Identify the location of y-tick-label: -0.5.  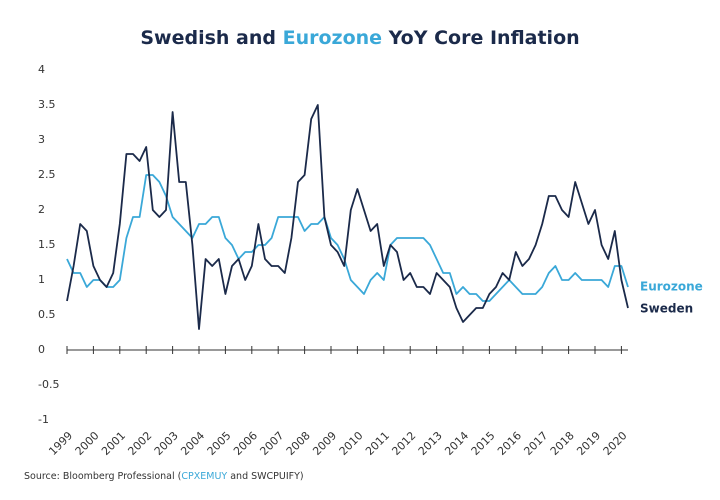
(48, 384).